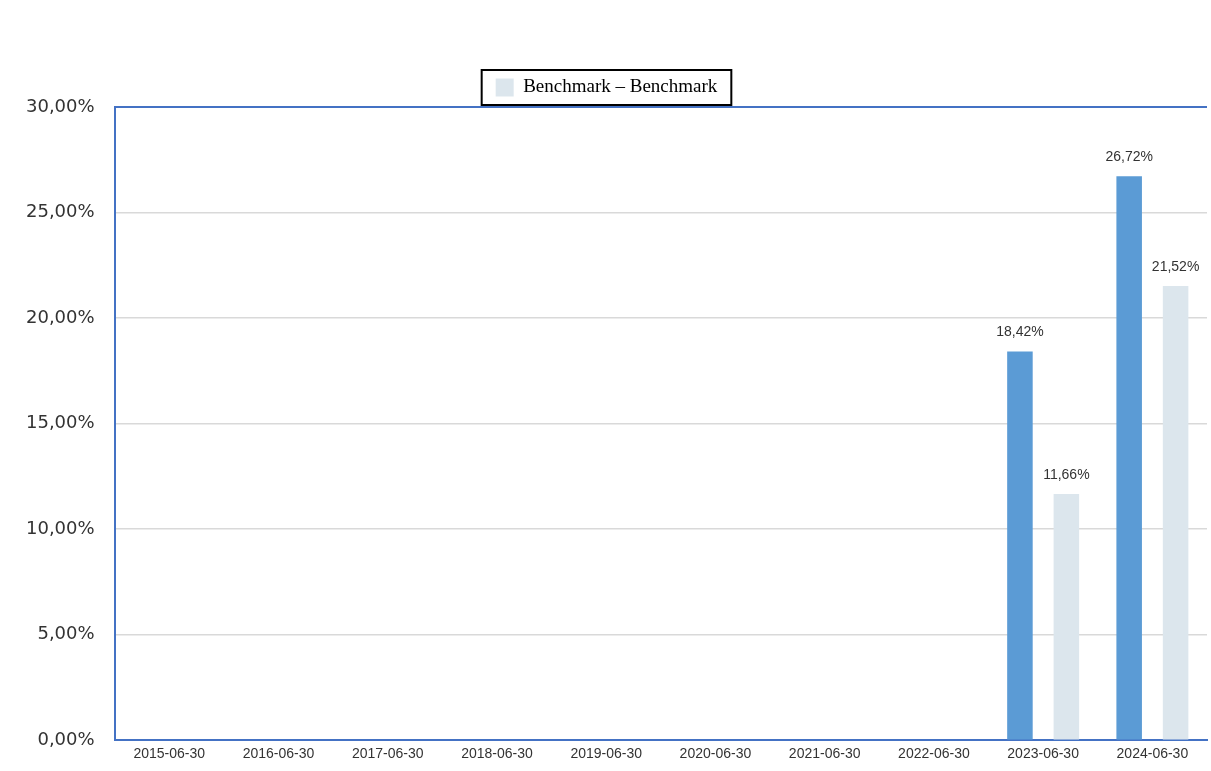  What do you see at coordinates (1175, 265) in the screenshot?
I see `data-label: 21,52%` at bounding box center [1175, 265].